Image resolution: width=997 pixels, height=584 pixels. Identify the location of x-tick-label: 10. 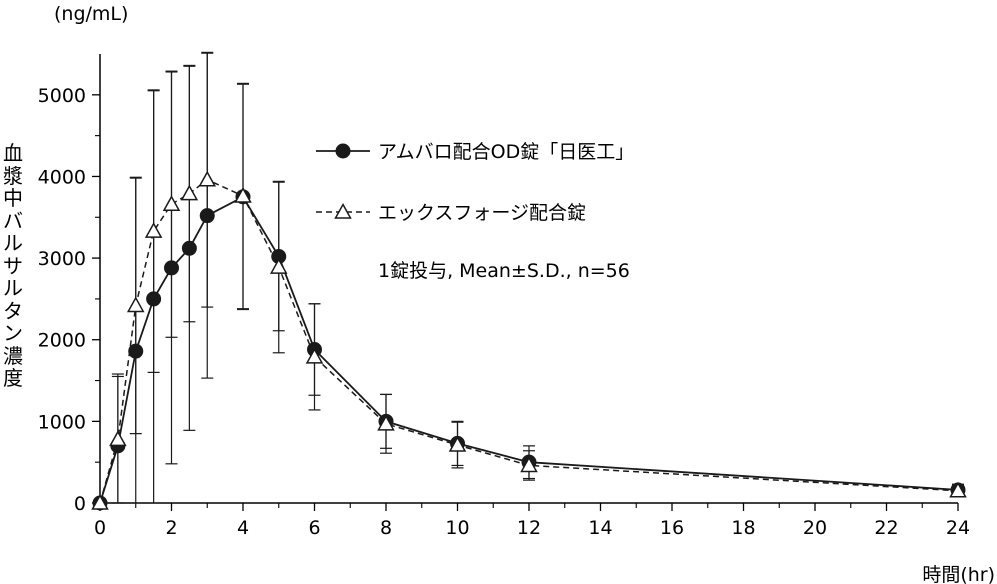
(457, 528).